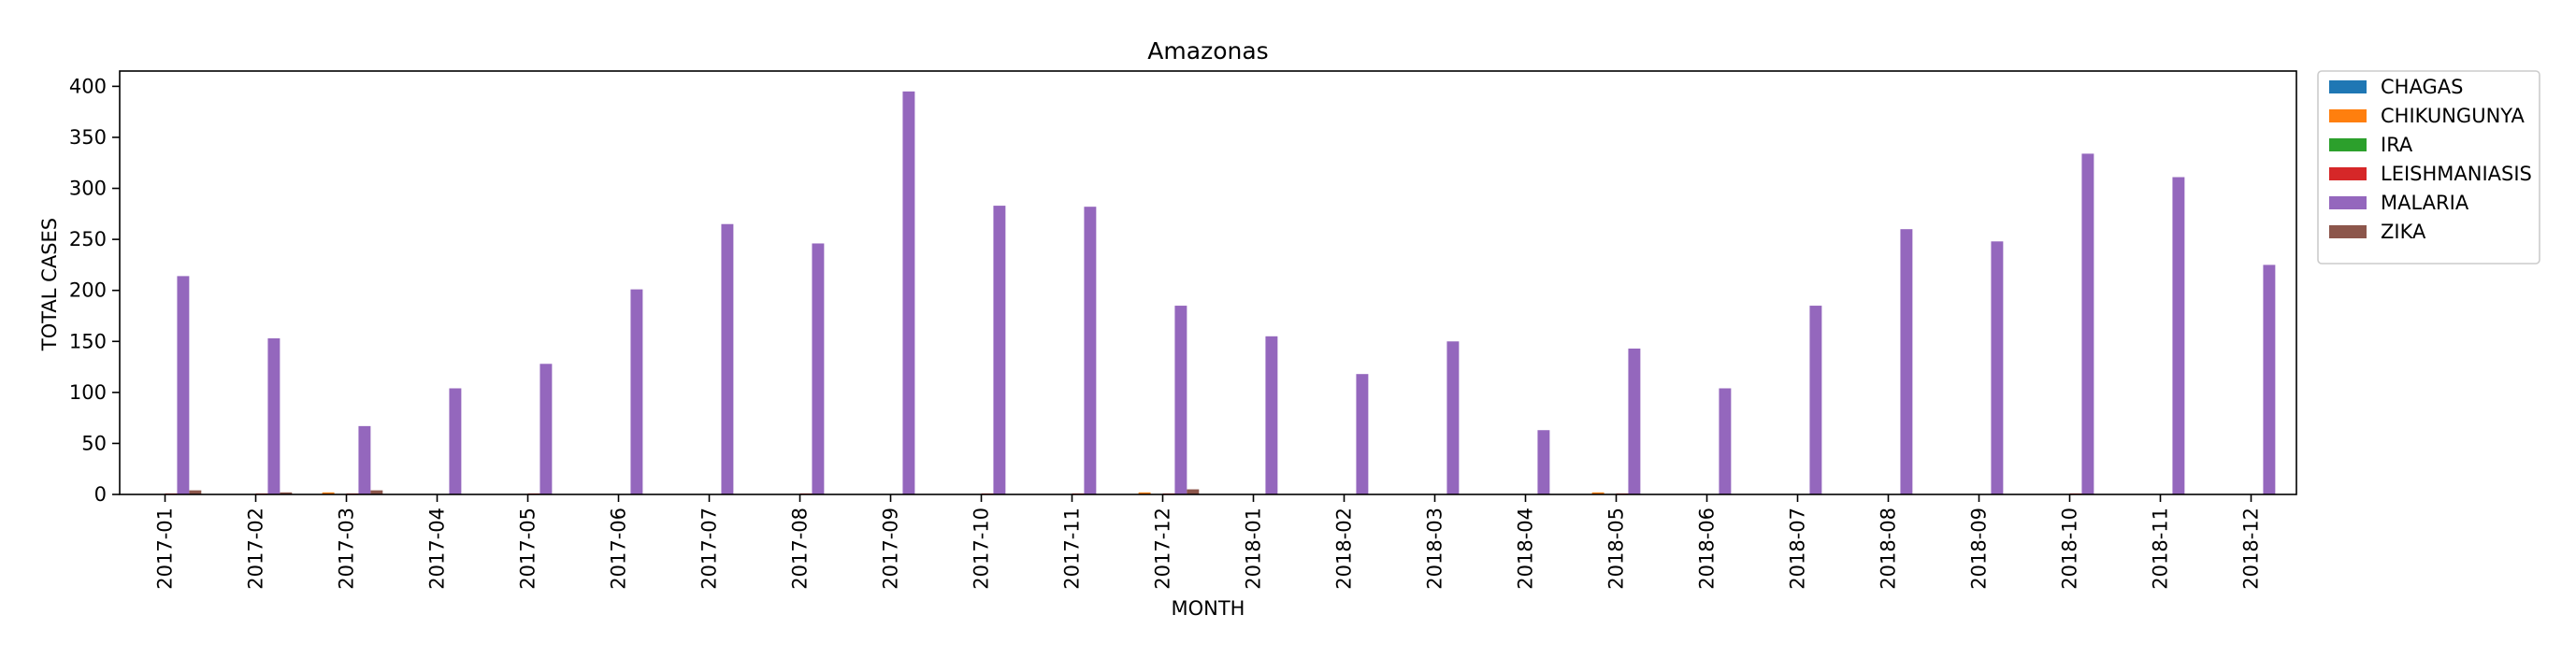 This screenshot has height=658, width=2576. I want to click on legend-swatch-malaria, so click(2348, 202).